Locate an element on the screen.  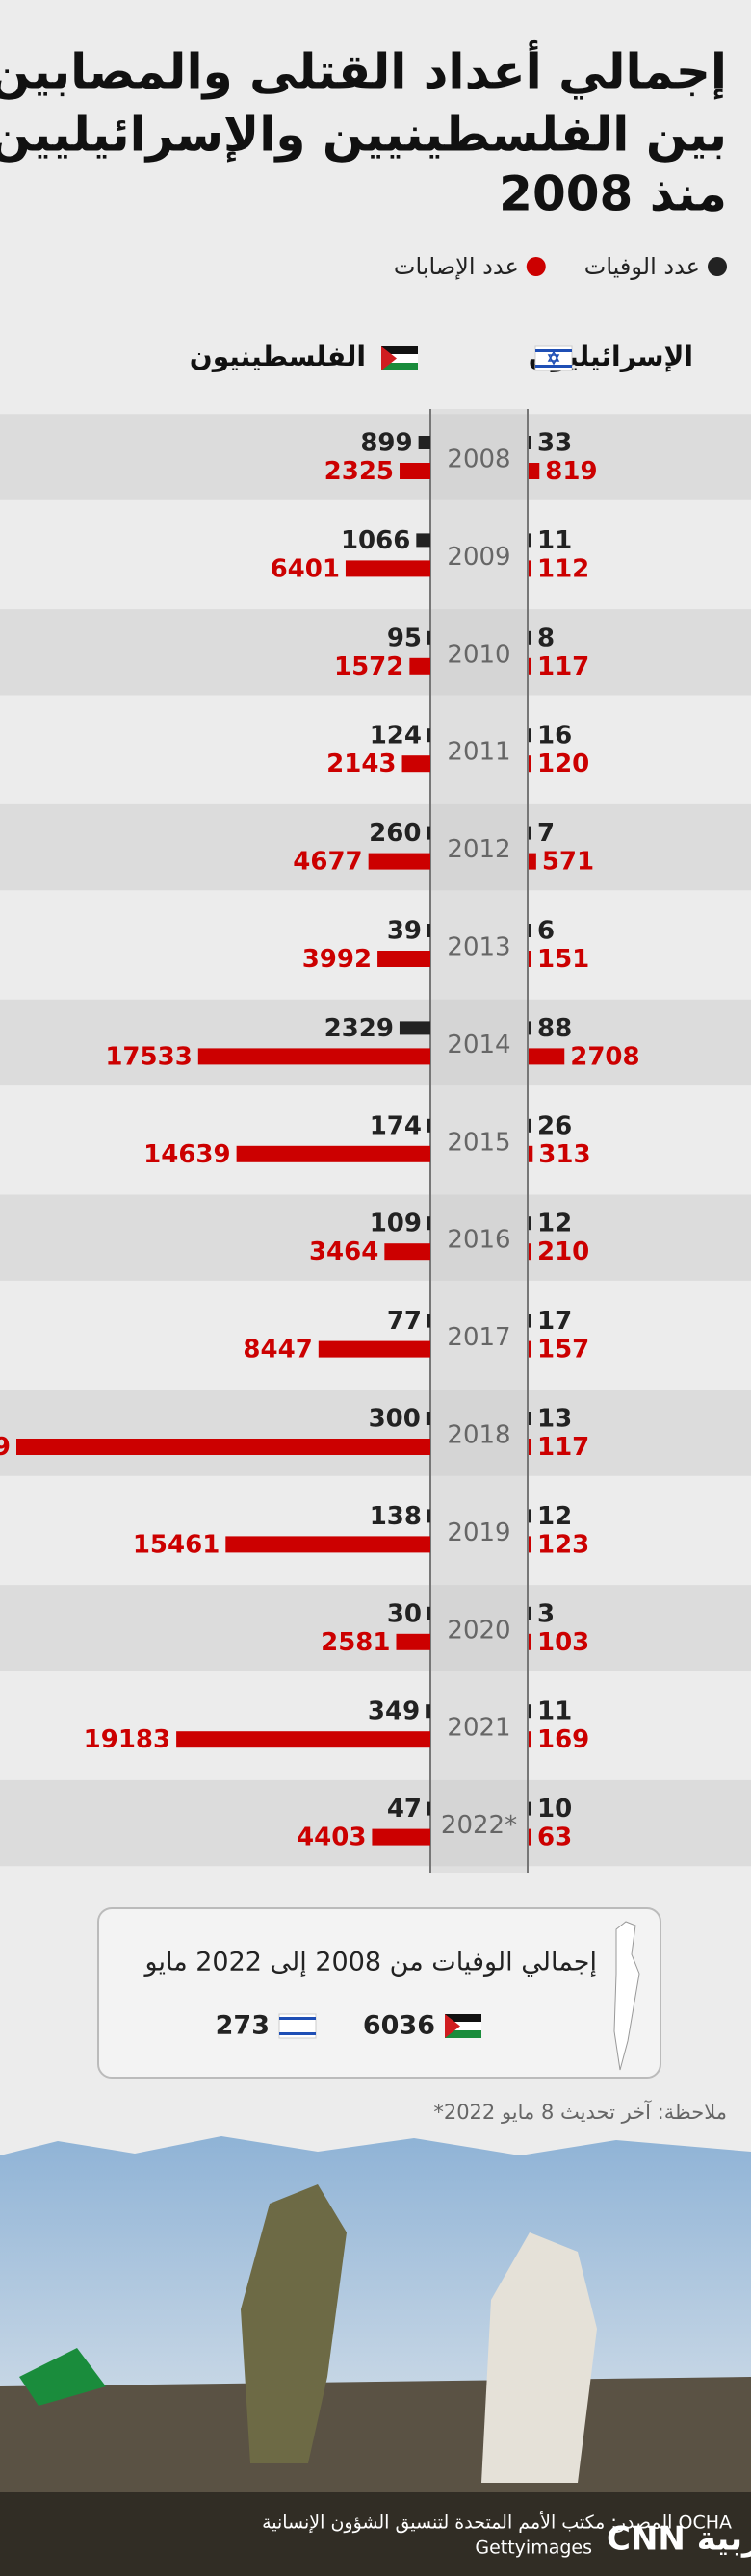
title-line: إجمالي أعداد القتلى والمصابين is located at coordinates (363, 70).